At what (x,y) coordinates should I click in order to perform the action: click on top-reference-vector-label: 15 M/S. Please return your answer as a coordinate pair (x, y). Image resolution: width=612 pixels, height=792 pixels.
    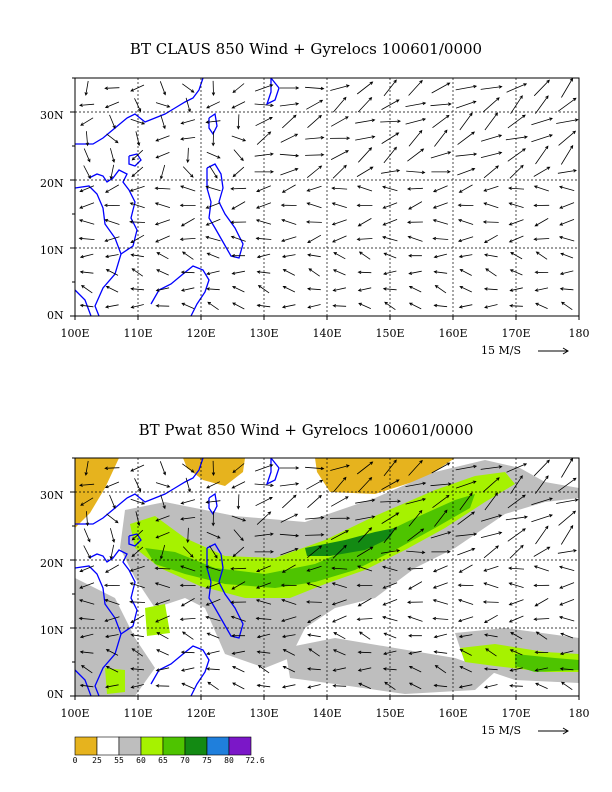
    Looking at the image, I should click on (501, 350).